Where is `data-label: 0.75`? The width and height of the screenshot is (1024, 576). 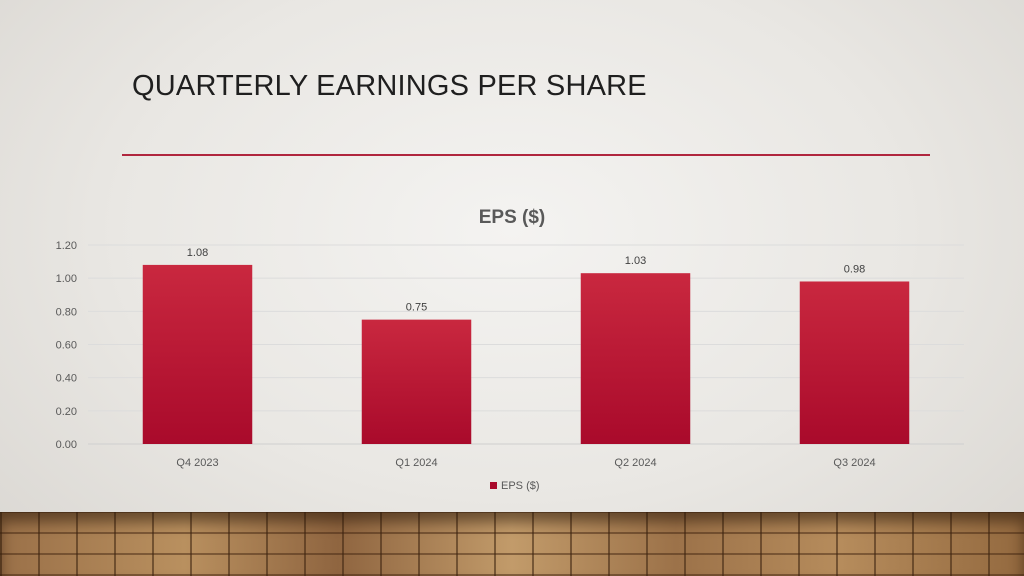
data-label: 0.75 is located at coordinates (416, 308).